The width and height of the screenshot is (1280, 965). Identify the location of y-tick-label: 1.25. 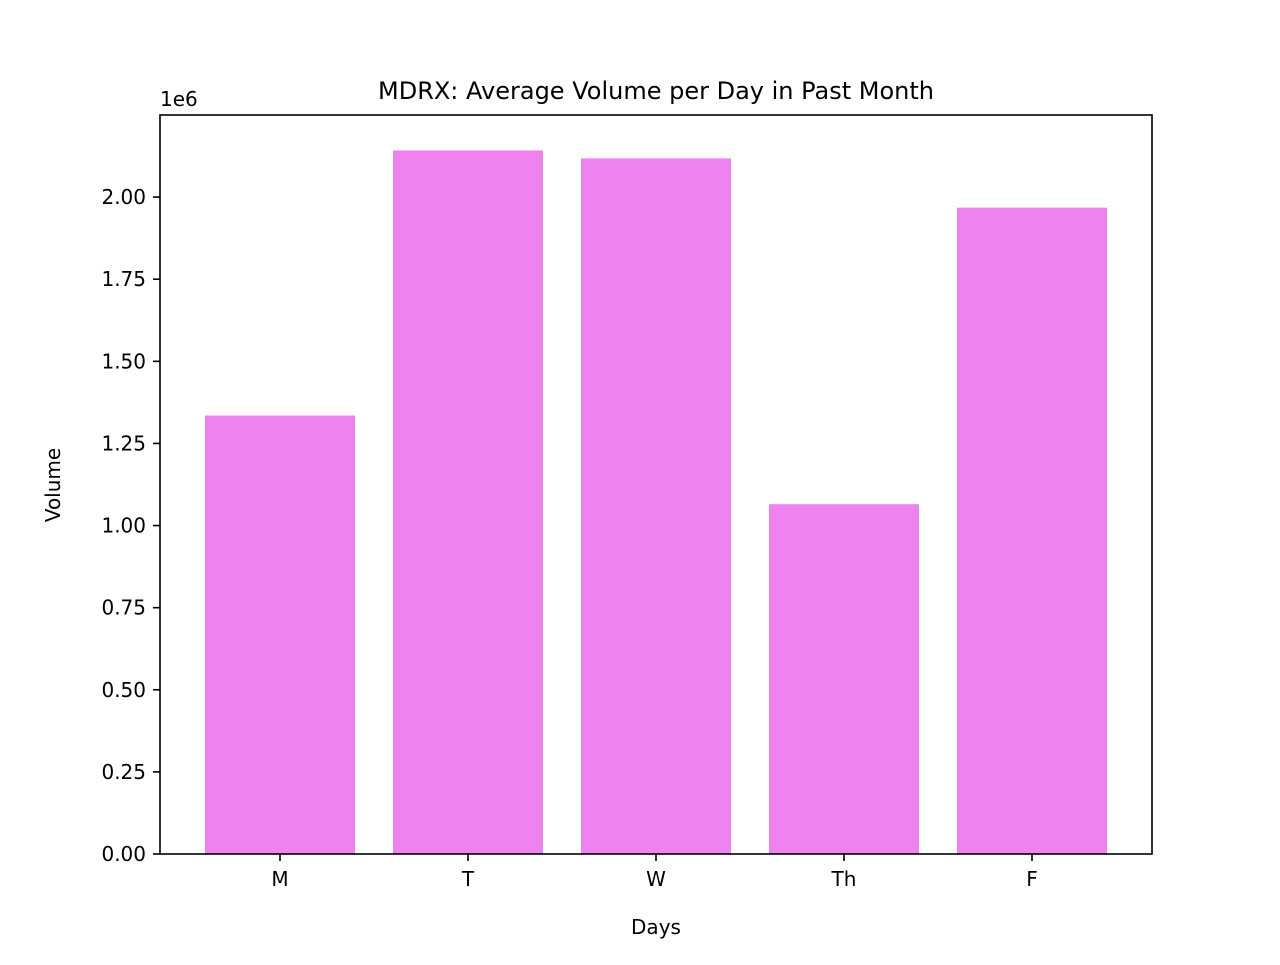
(123, 443).